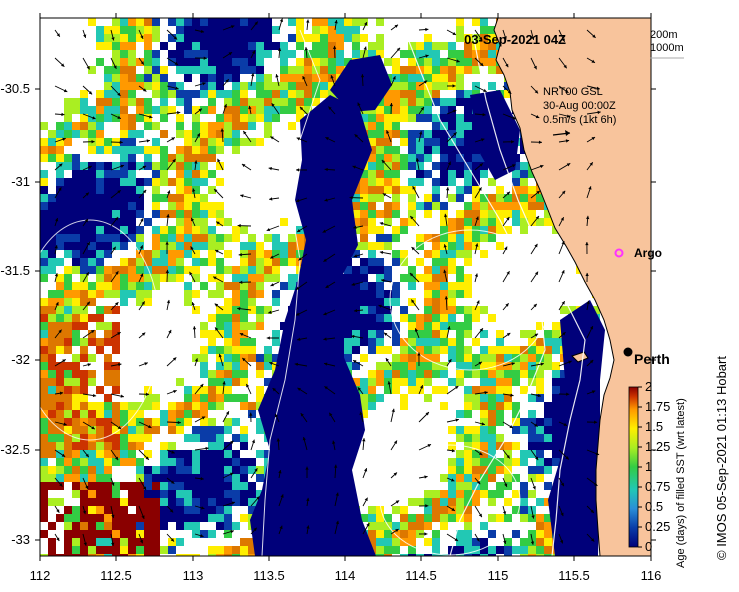 Image resolution: width=739 pixels, height=592 pixels. What do you see at coordinates (681, 483) in the screenshot?
I see `colorbar-label: Age (days) of filled SST (wrt latest)` at bounding box center [681, 483].